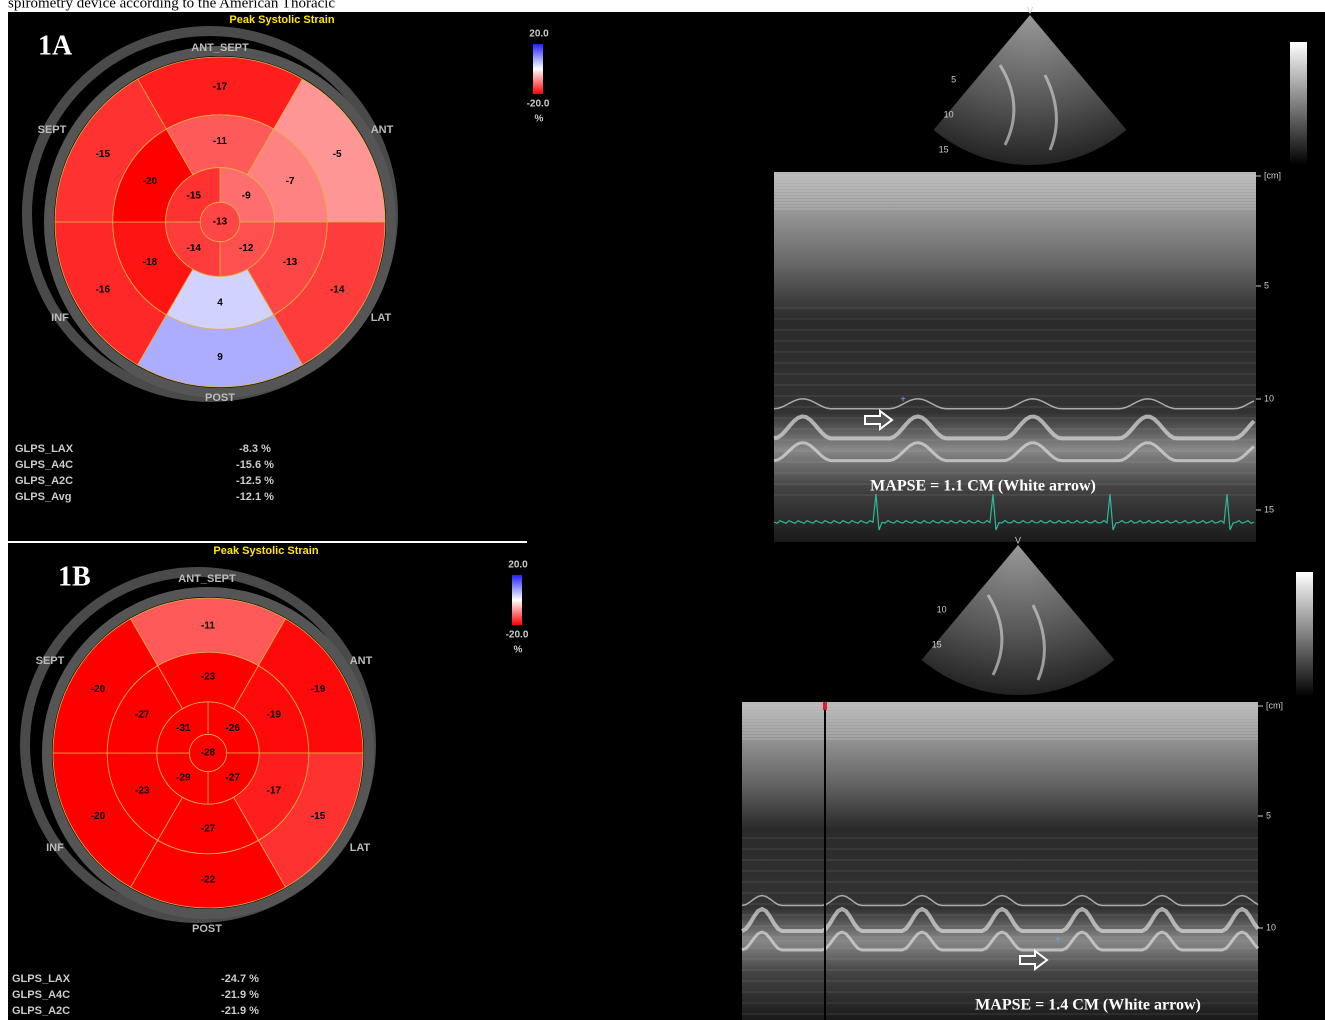 The width and height of the screenshot is (1325, 1020). Describe the element at coordinates (74, 576) in the screenshot. I see `panel-label: 1B` at that location.